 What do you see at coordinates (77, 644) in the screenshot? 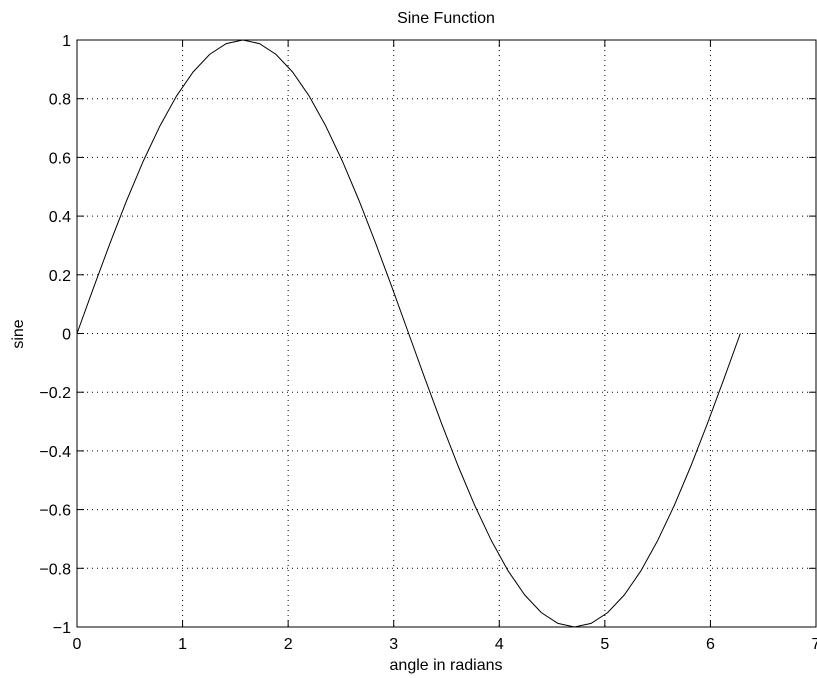
I see `x-tick-label: 0` at bounding box center [77, 644].